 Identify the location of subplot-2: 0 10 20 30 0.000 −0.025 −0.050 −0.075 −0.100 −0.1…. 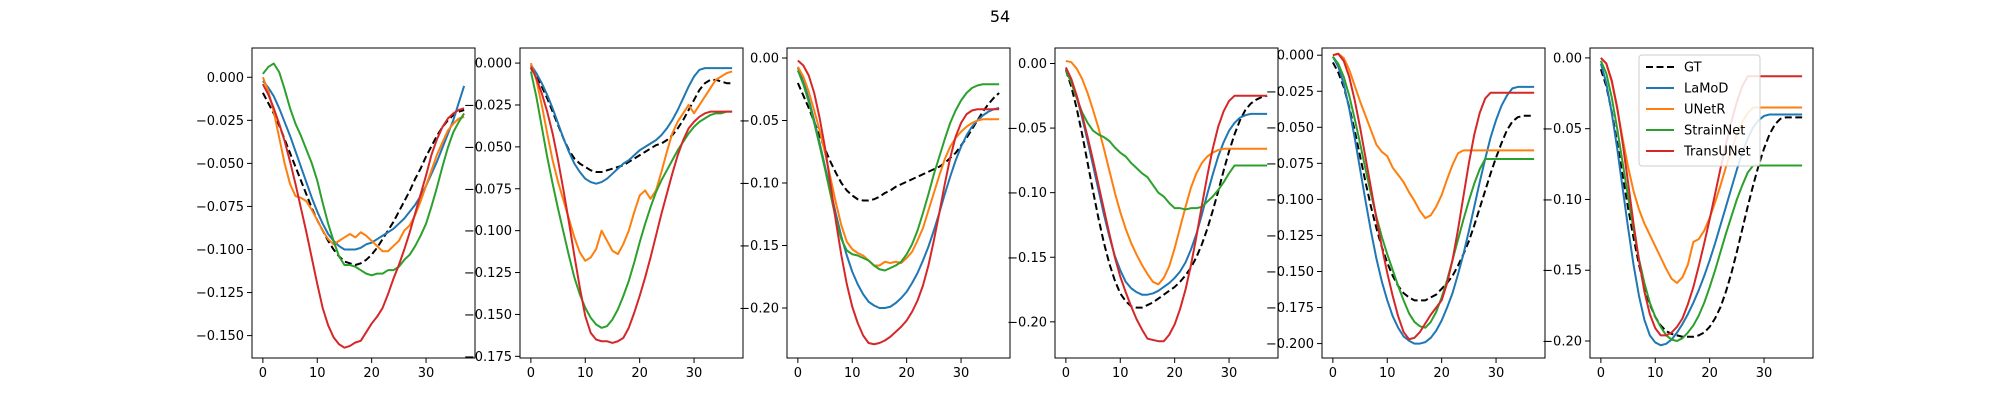
(604, 214).